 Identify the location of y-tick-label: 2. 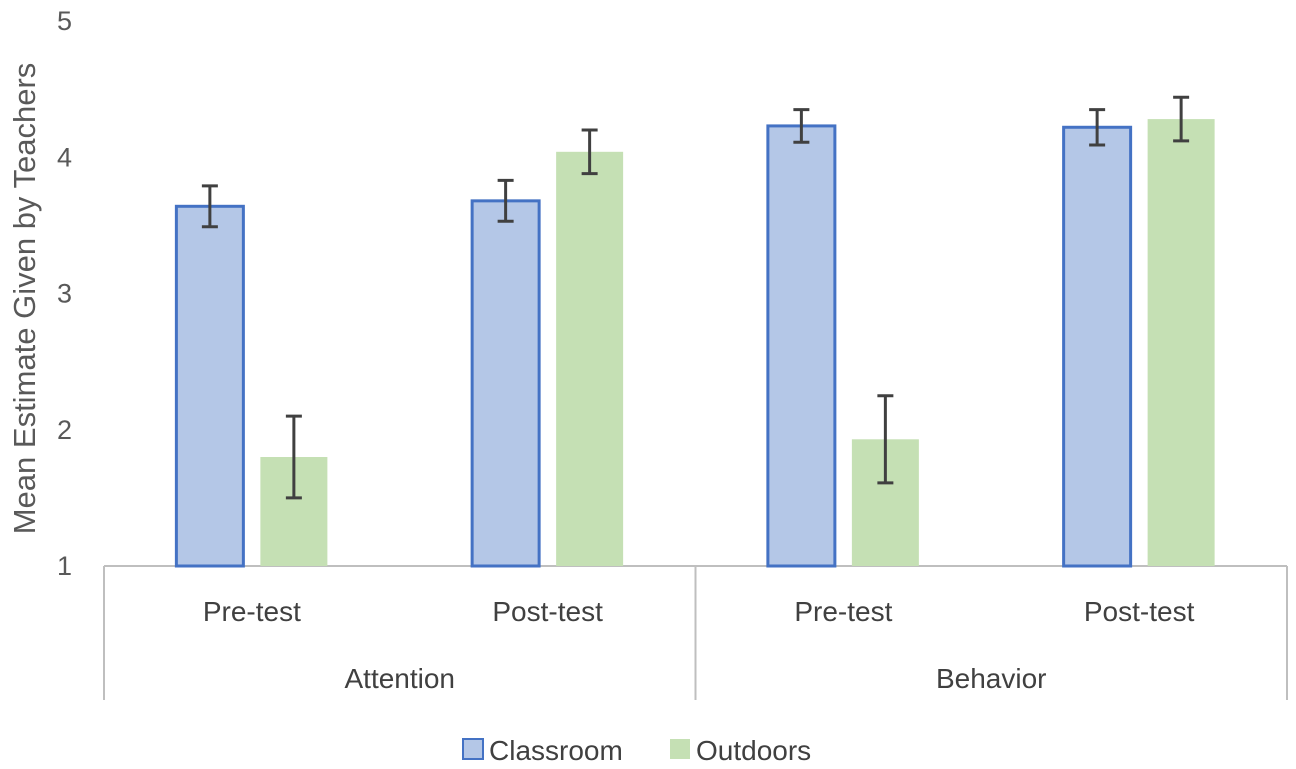
(64, 430).